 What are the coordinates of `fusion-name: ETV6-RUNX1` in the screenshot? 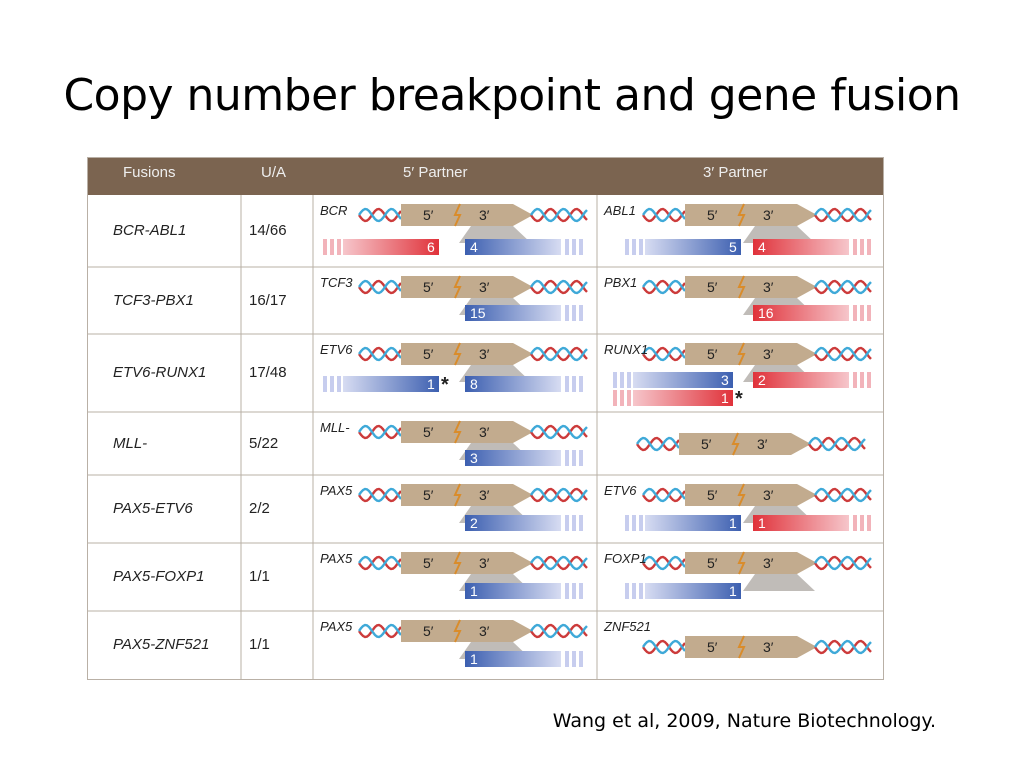 It's located at (160, 372).